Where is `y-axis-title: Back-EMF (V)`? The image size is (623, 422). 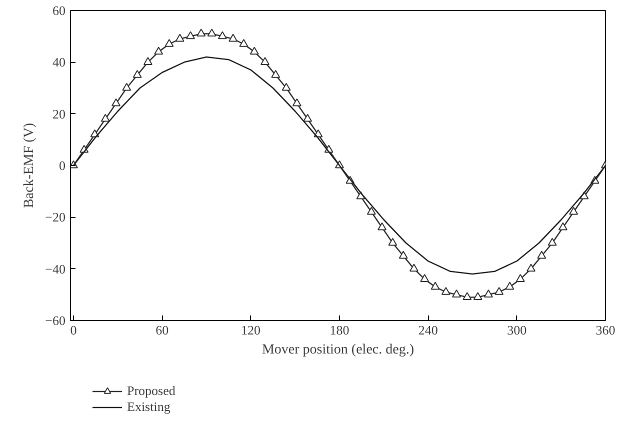 y-axis-title: Back-EMF (V) is located at coordinates (30, 165).